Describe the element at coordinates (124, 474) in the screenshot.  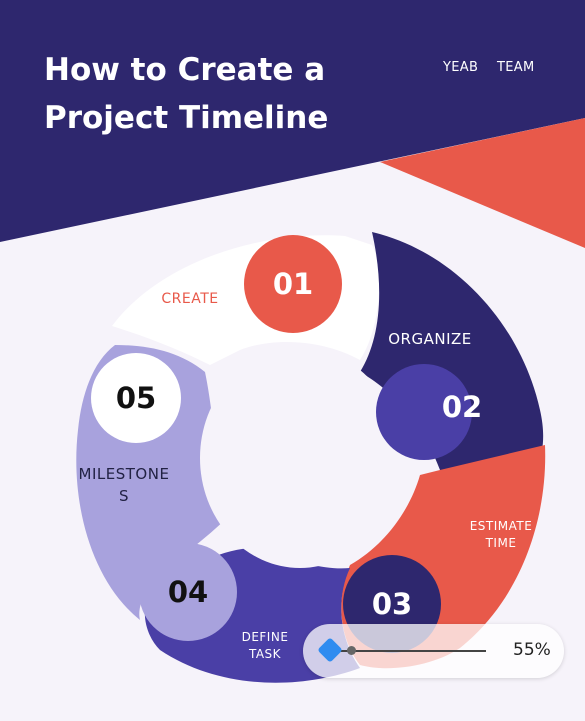
I see `step-05-label-line-1: MILESTONE` at that location.